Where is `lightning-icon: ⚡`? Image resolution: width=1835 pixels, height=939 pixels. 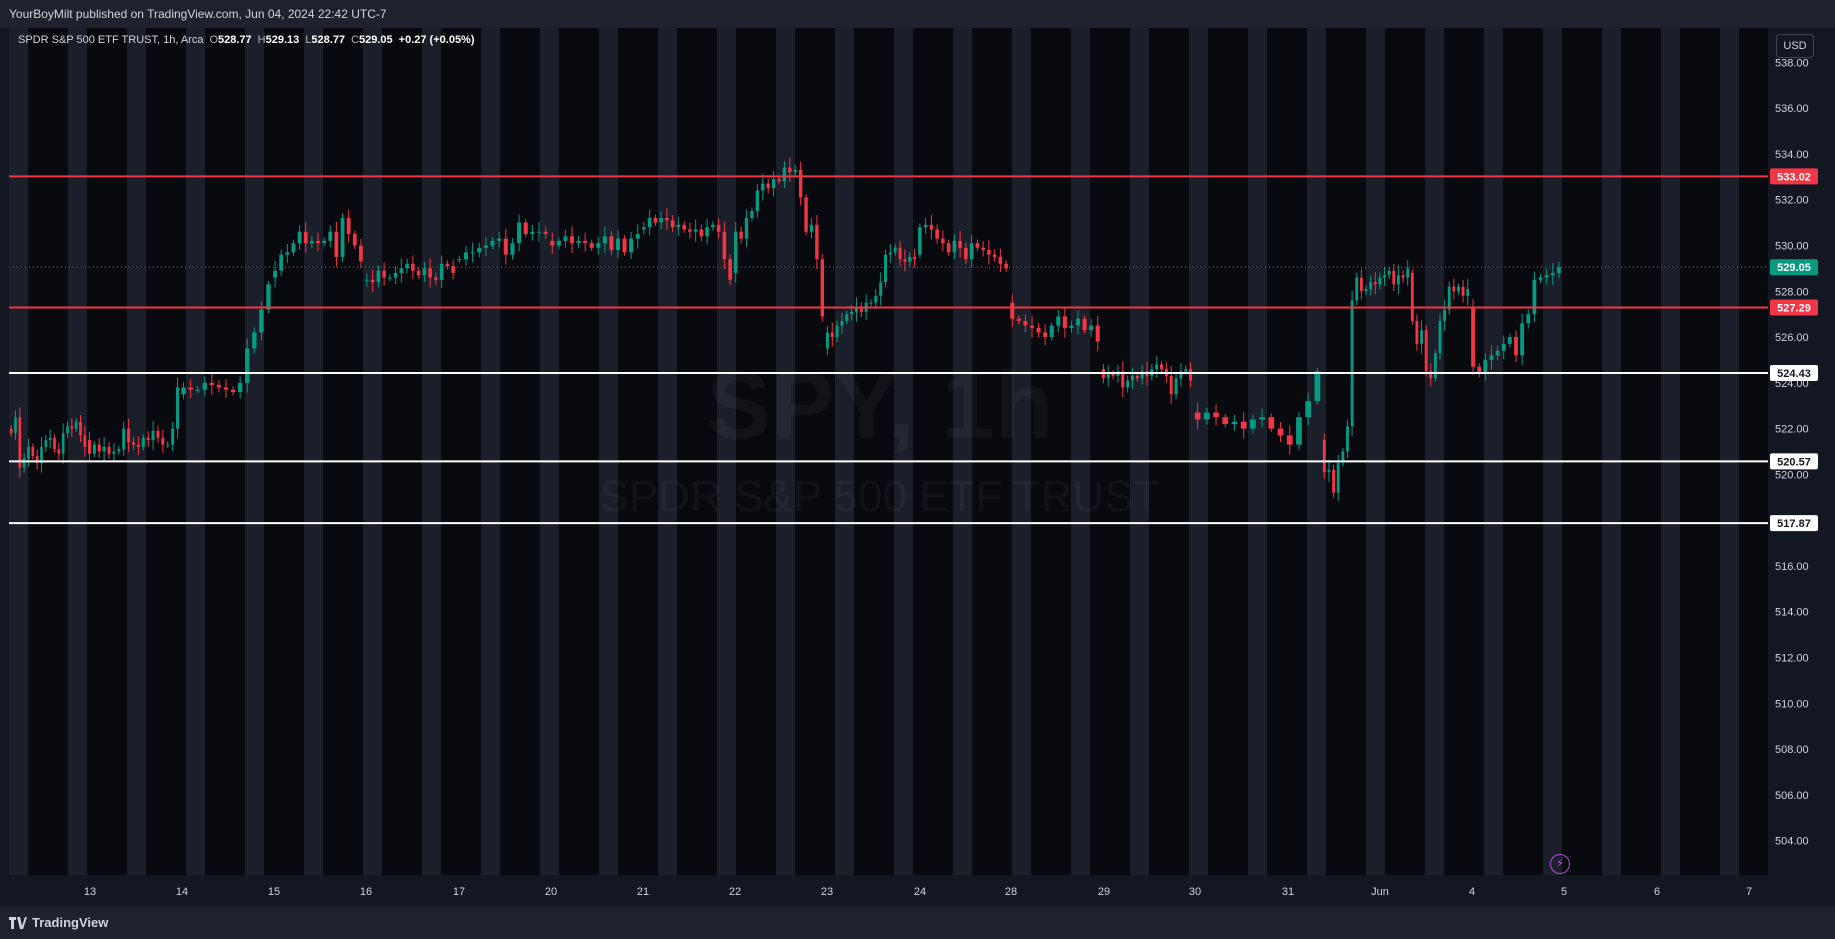
lightning-icon: ⚡ is located at coordinates (1560, 864).